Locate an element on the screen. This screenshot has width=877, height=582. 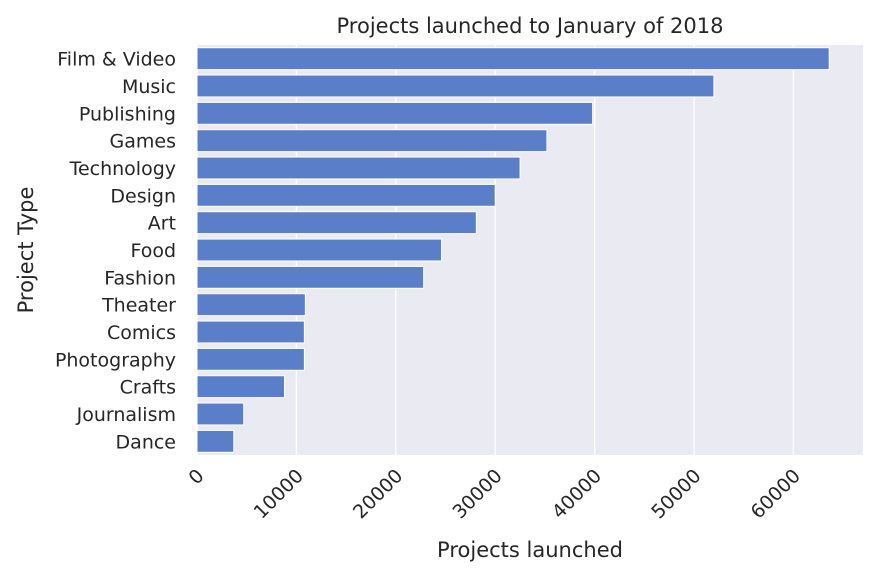
y-tick-label: Crafts is located at coordinates (148, 388).